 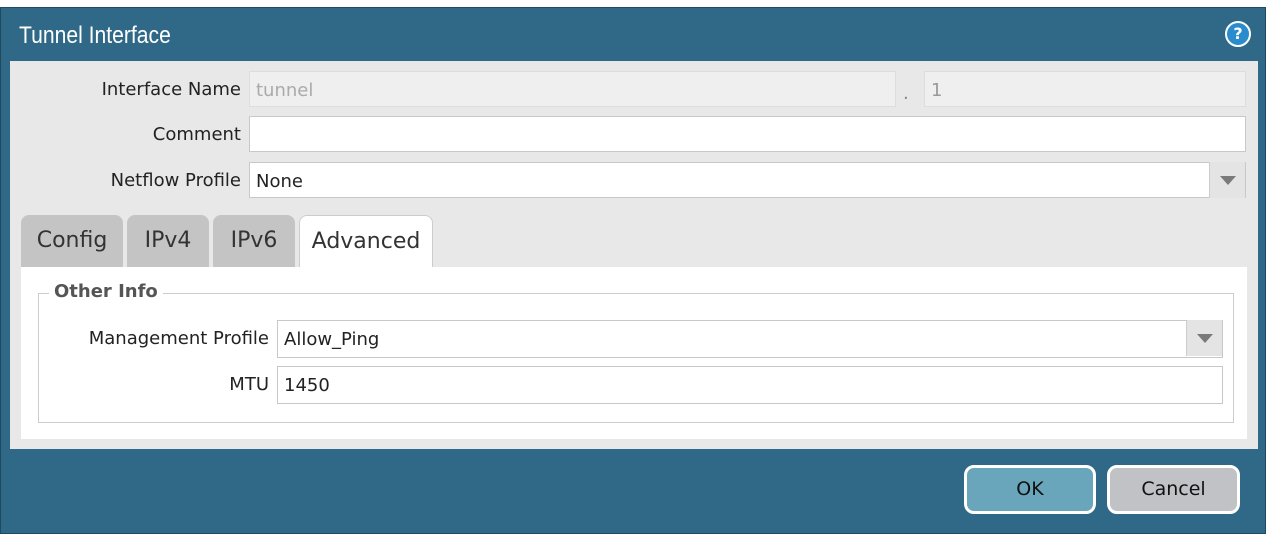 What do you see at coordinates (1173, 489) in the screenshot?
I see `cancel-button: Cancel` at bounding box center [1173, 489].